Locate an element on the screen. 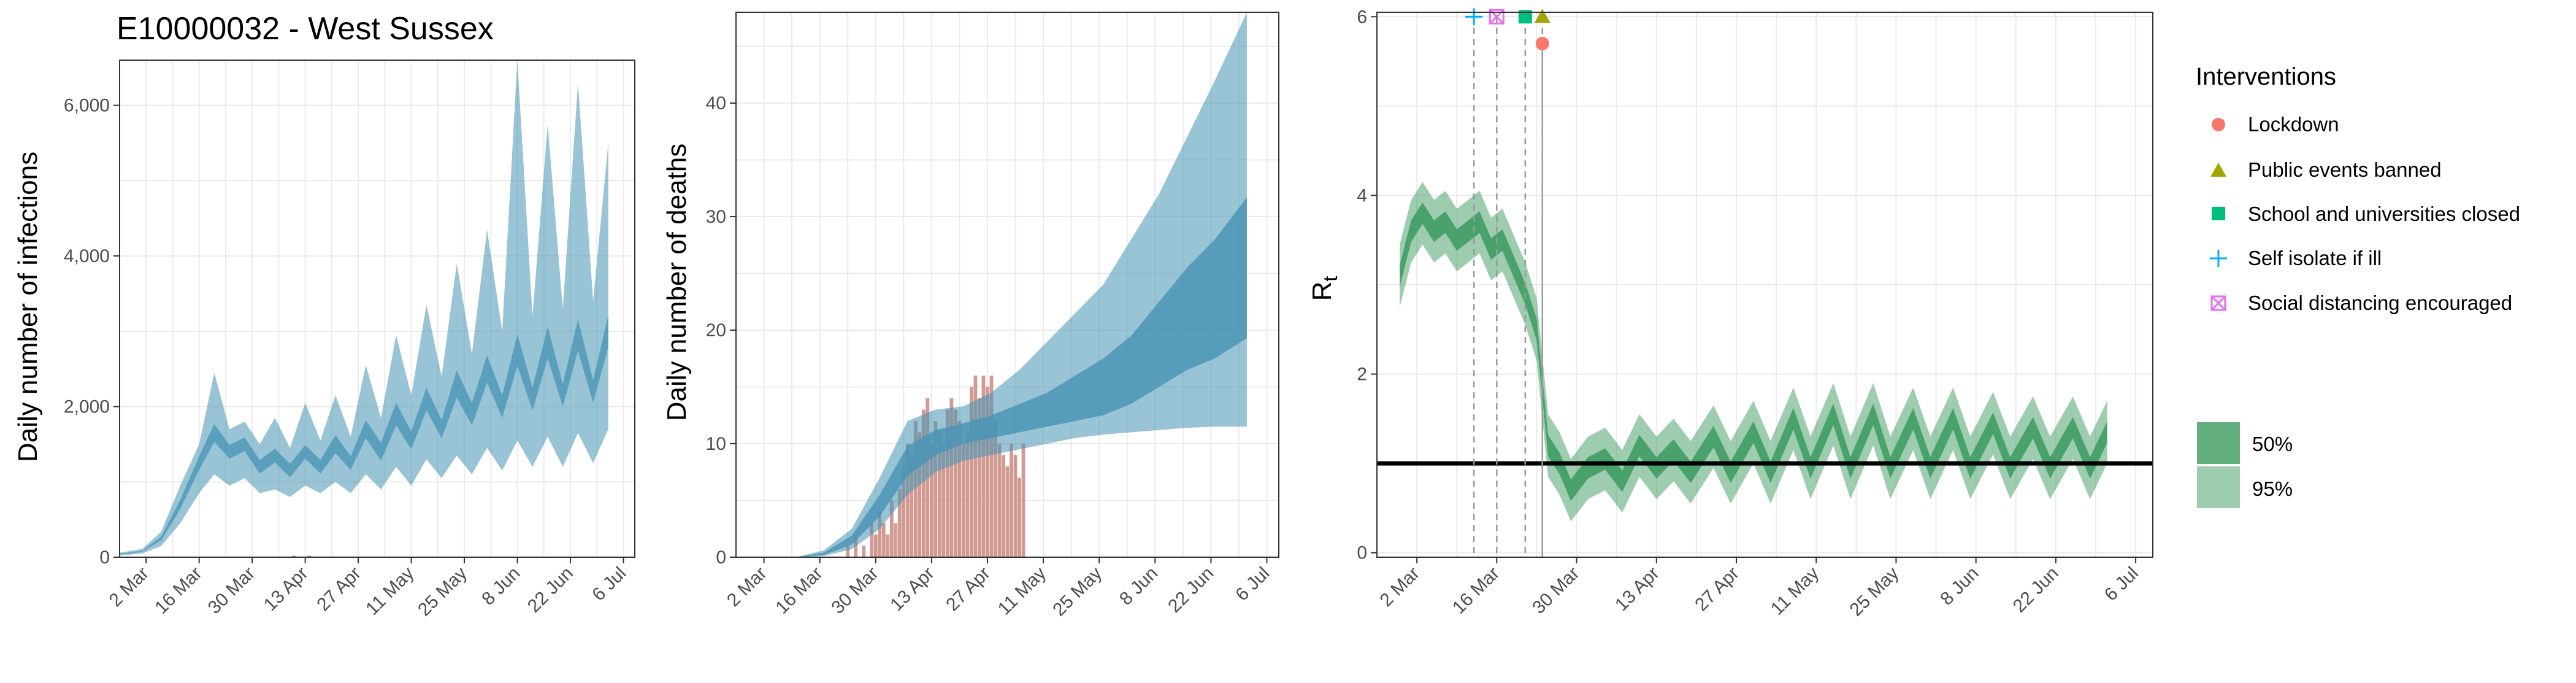 This screenshot has width=2576, height=683. x-tick-label: 16 Mar is located at coordinates (1476, 590).